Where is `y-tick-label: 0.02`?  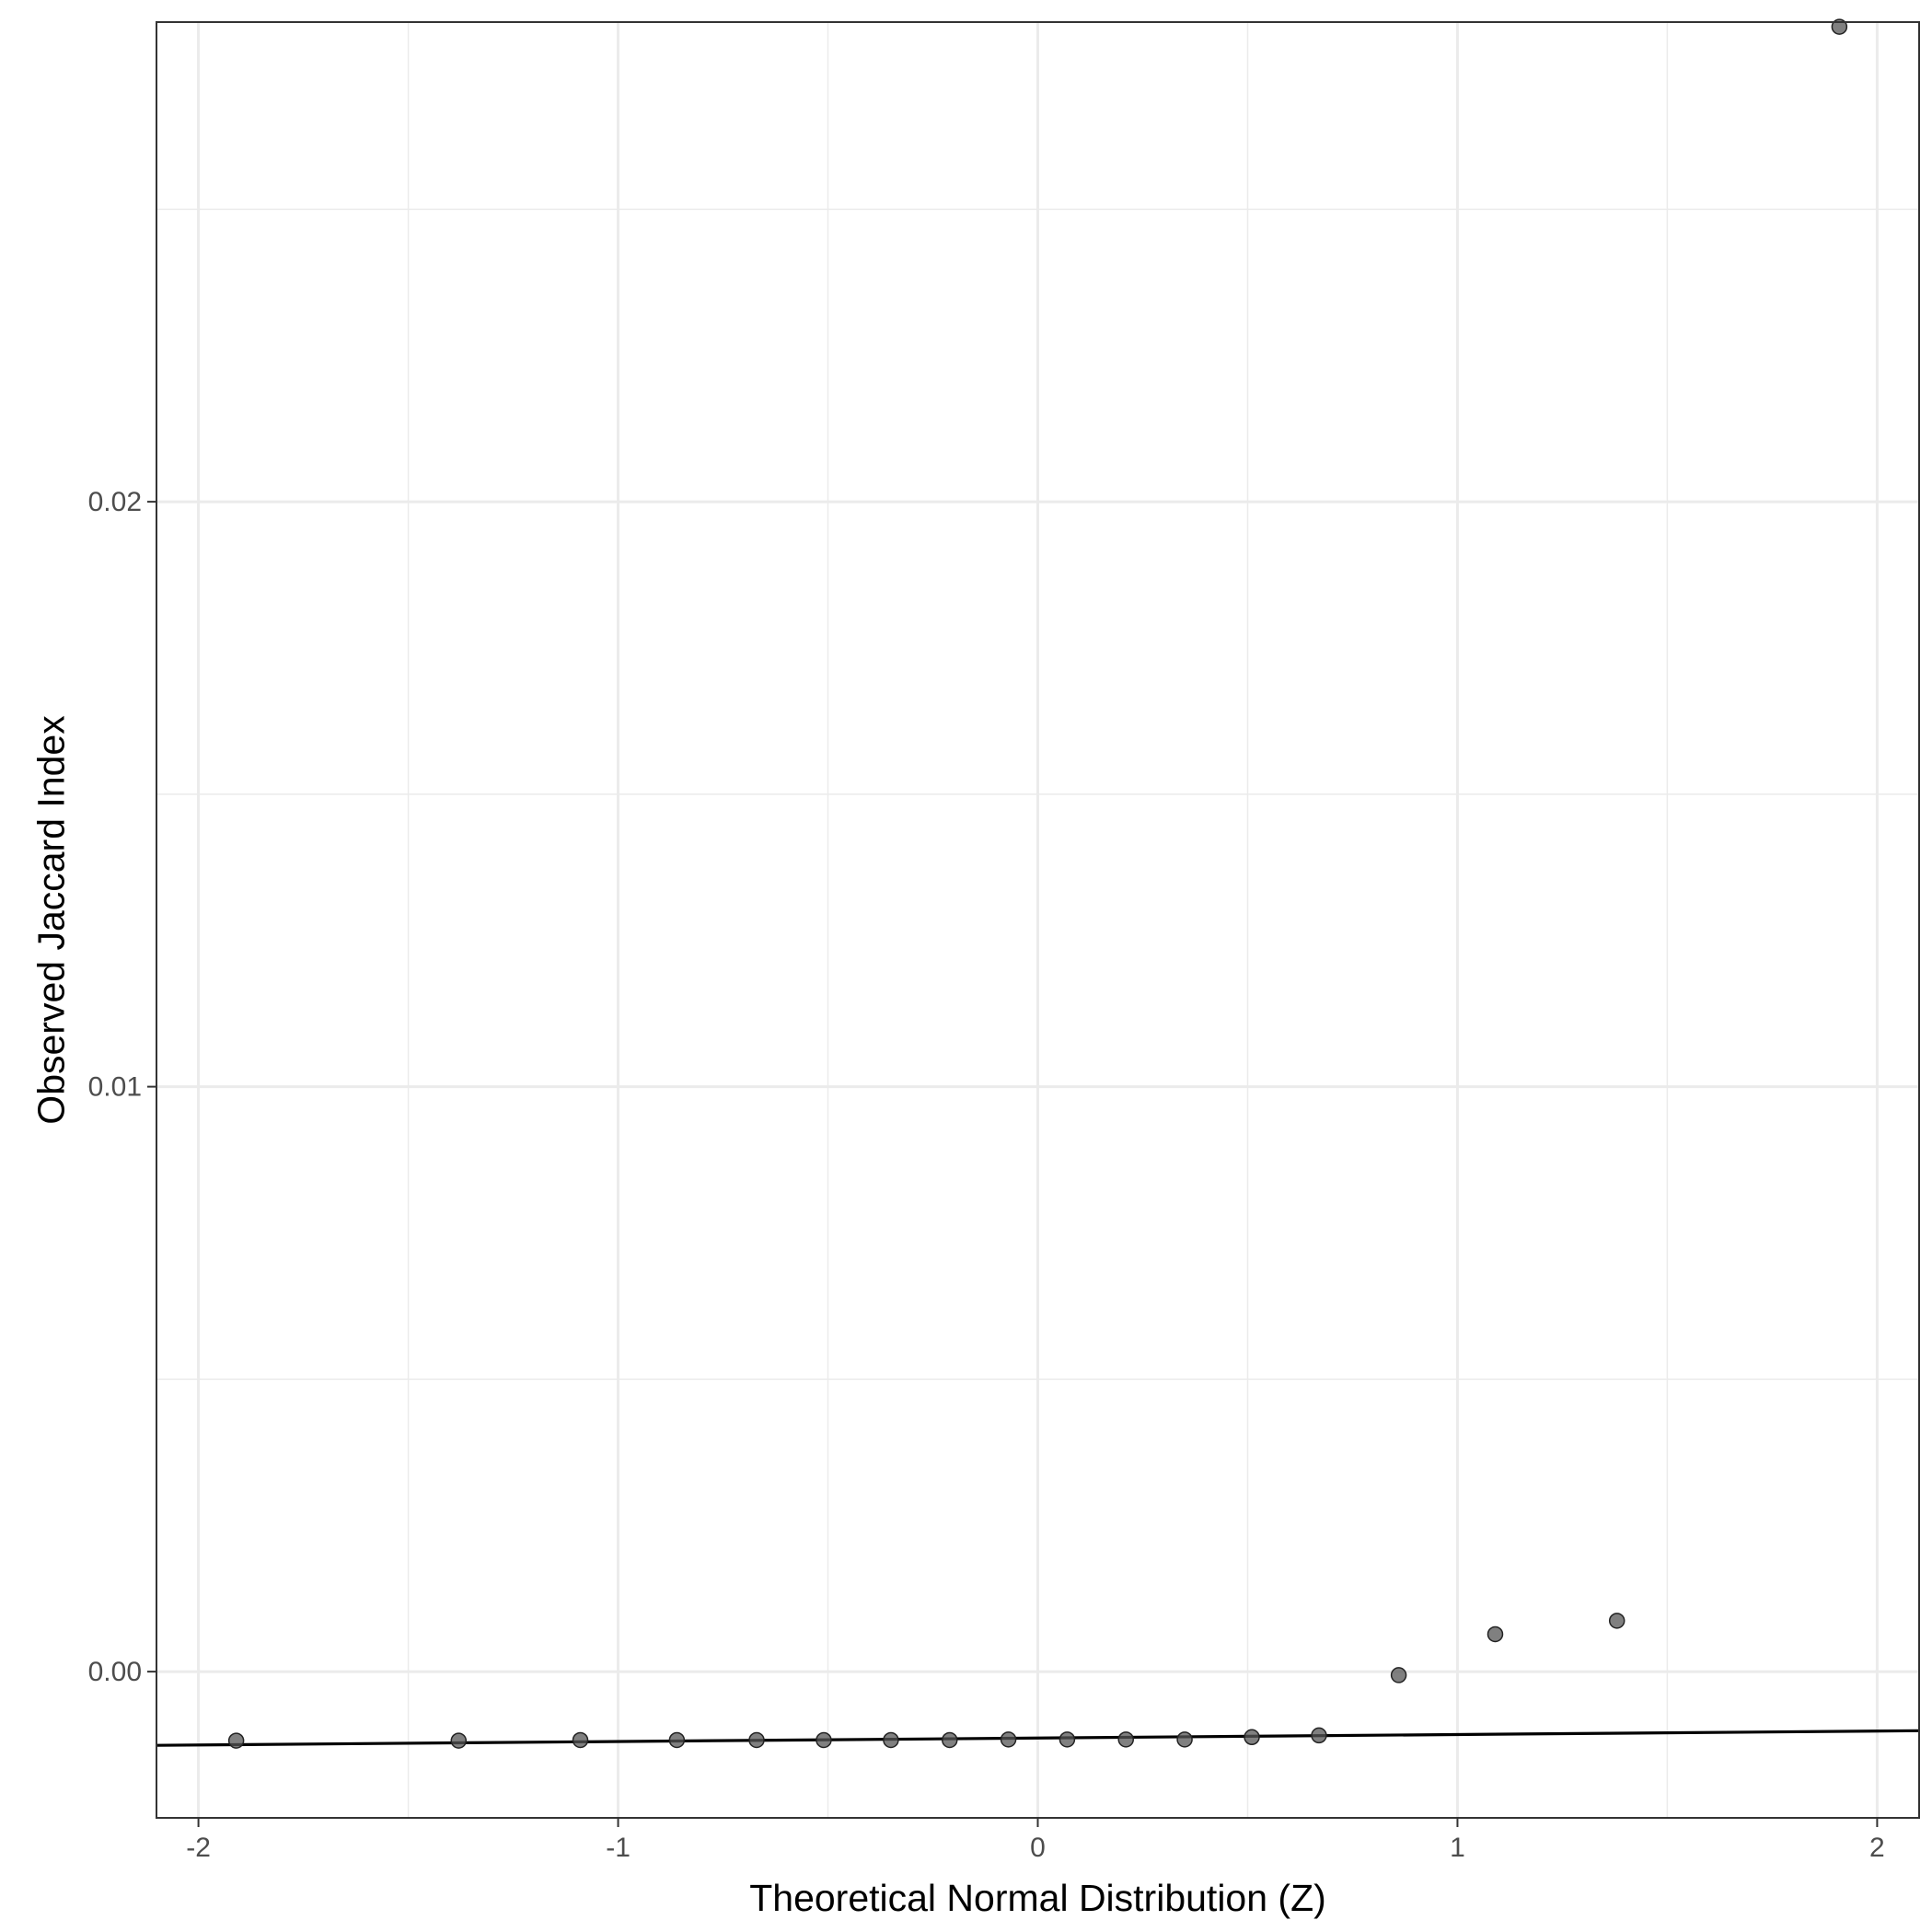
y-tick-label: 0.02 is located at coordinates (115, 502).